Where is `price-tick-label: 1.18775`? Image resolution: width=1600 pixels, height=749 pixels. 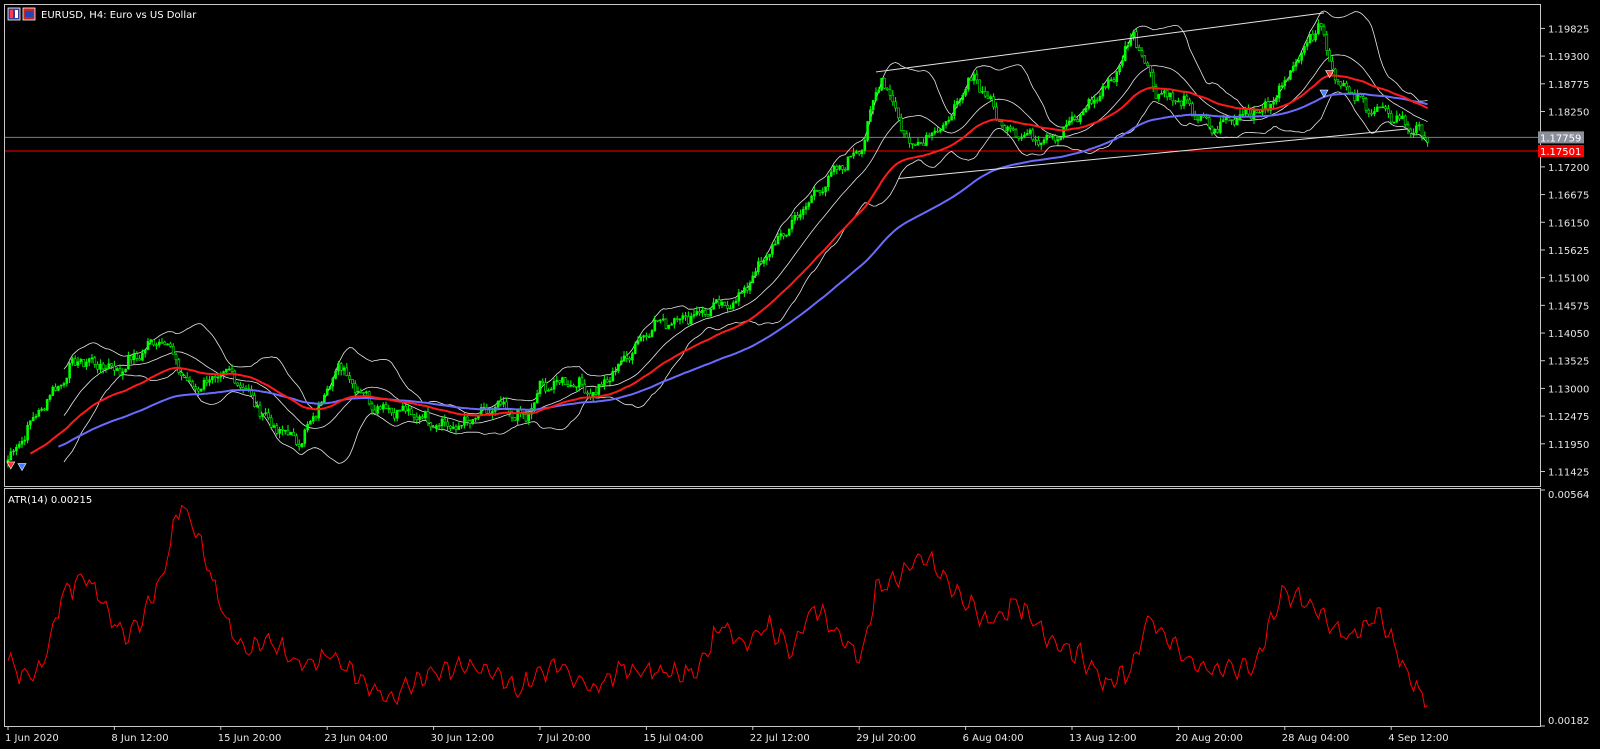 price-tick-label: 1.18775 is located at coordinates (1568, 85).